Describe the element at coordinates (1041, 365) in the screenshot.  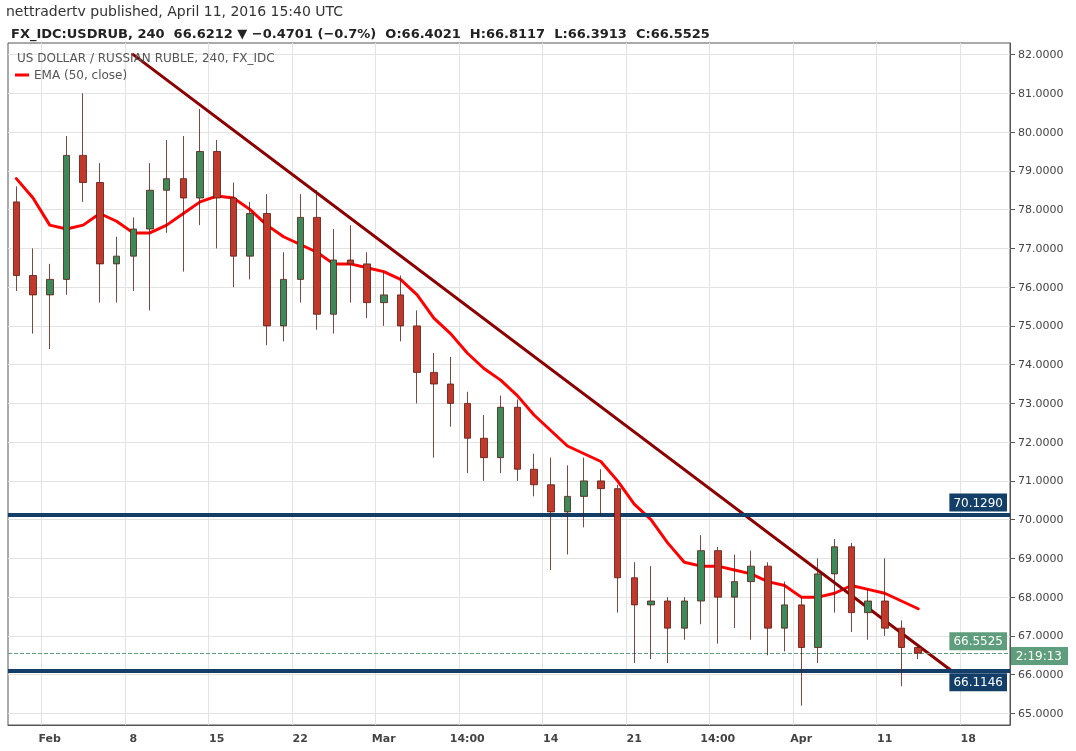
I see `y-tick-label: 74.0000` at that location.